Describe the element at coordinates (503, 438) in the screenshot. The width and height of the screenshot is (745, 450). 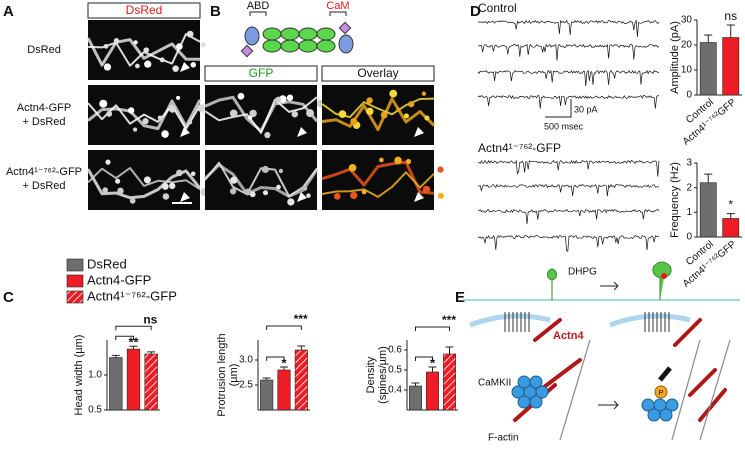
I see `diagram-label: F-actin` at that location.